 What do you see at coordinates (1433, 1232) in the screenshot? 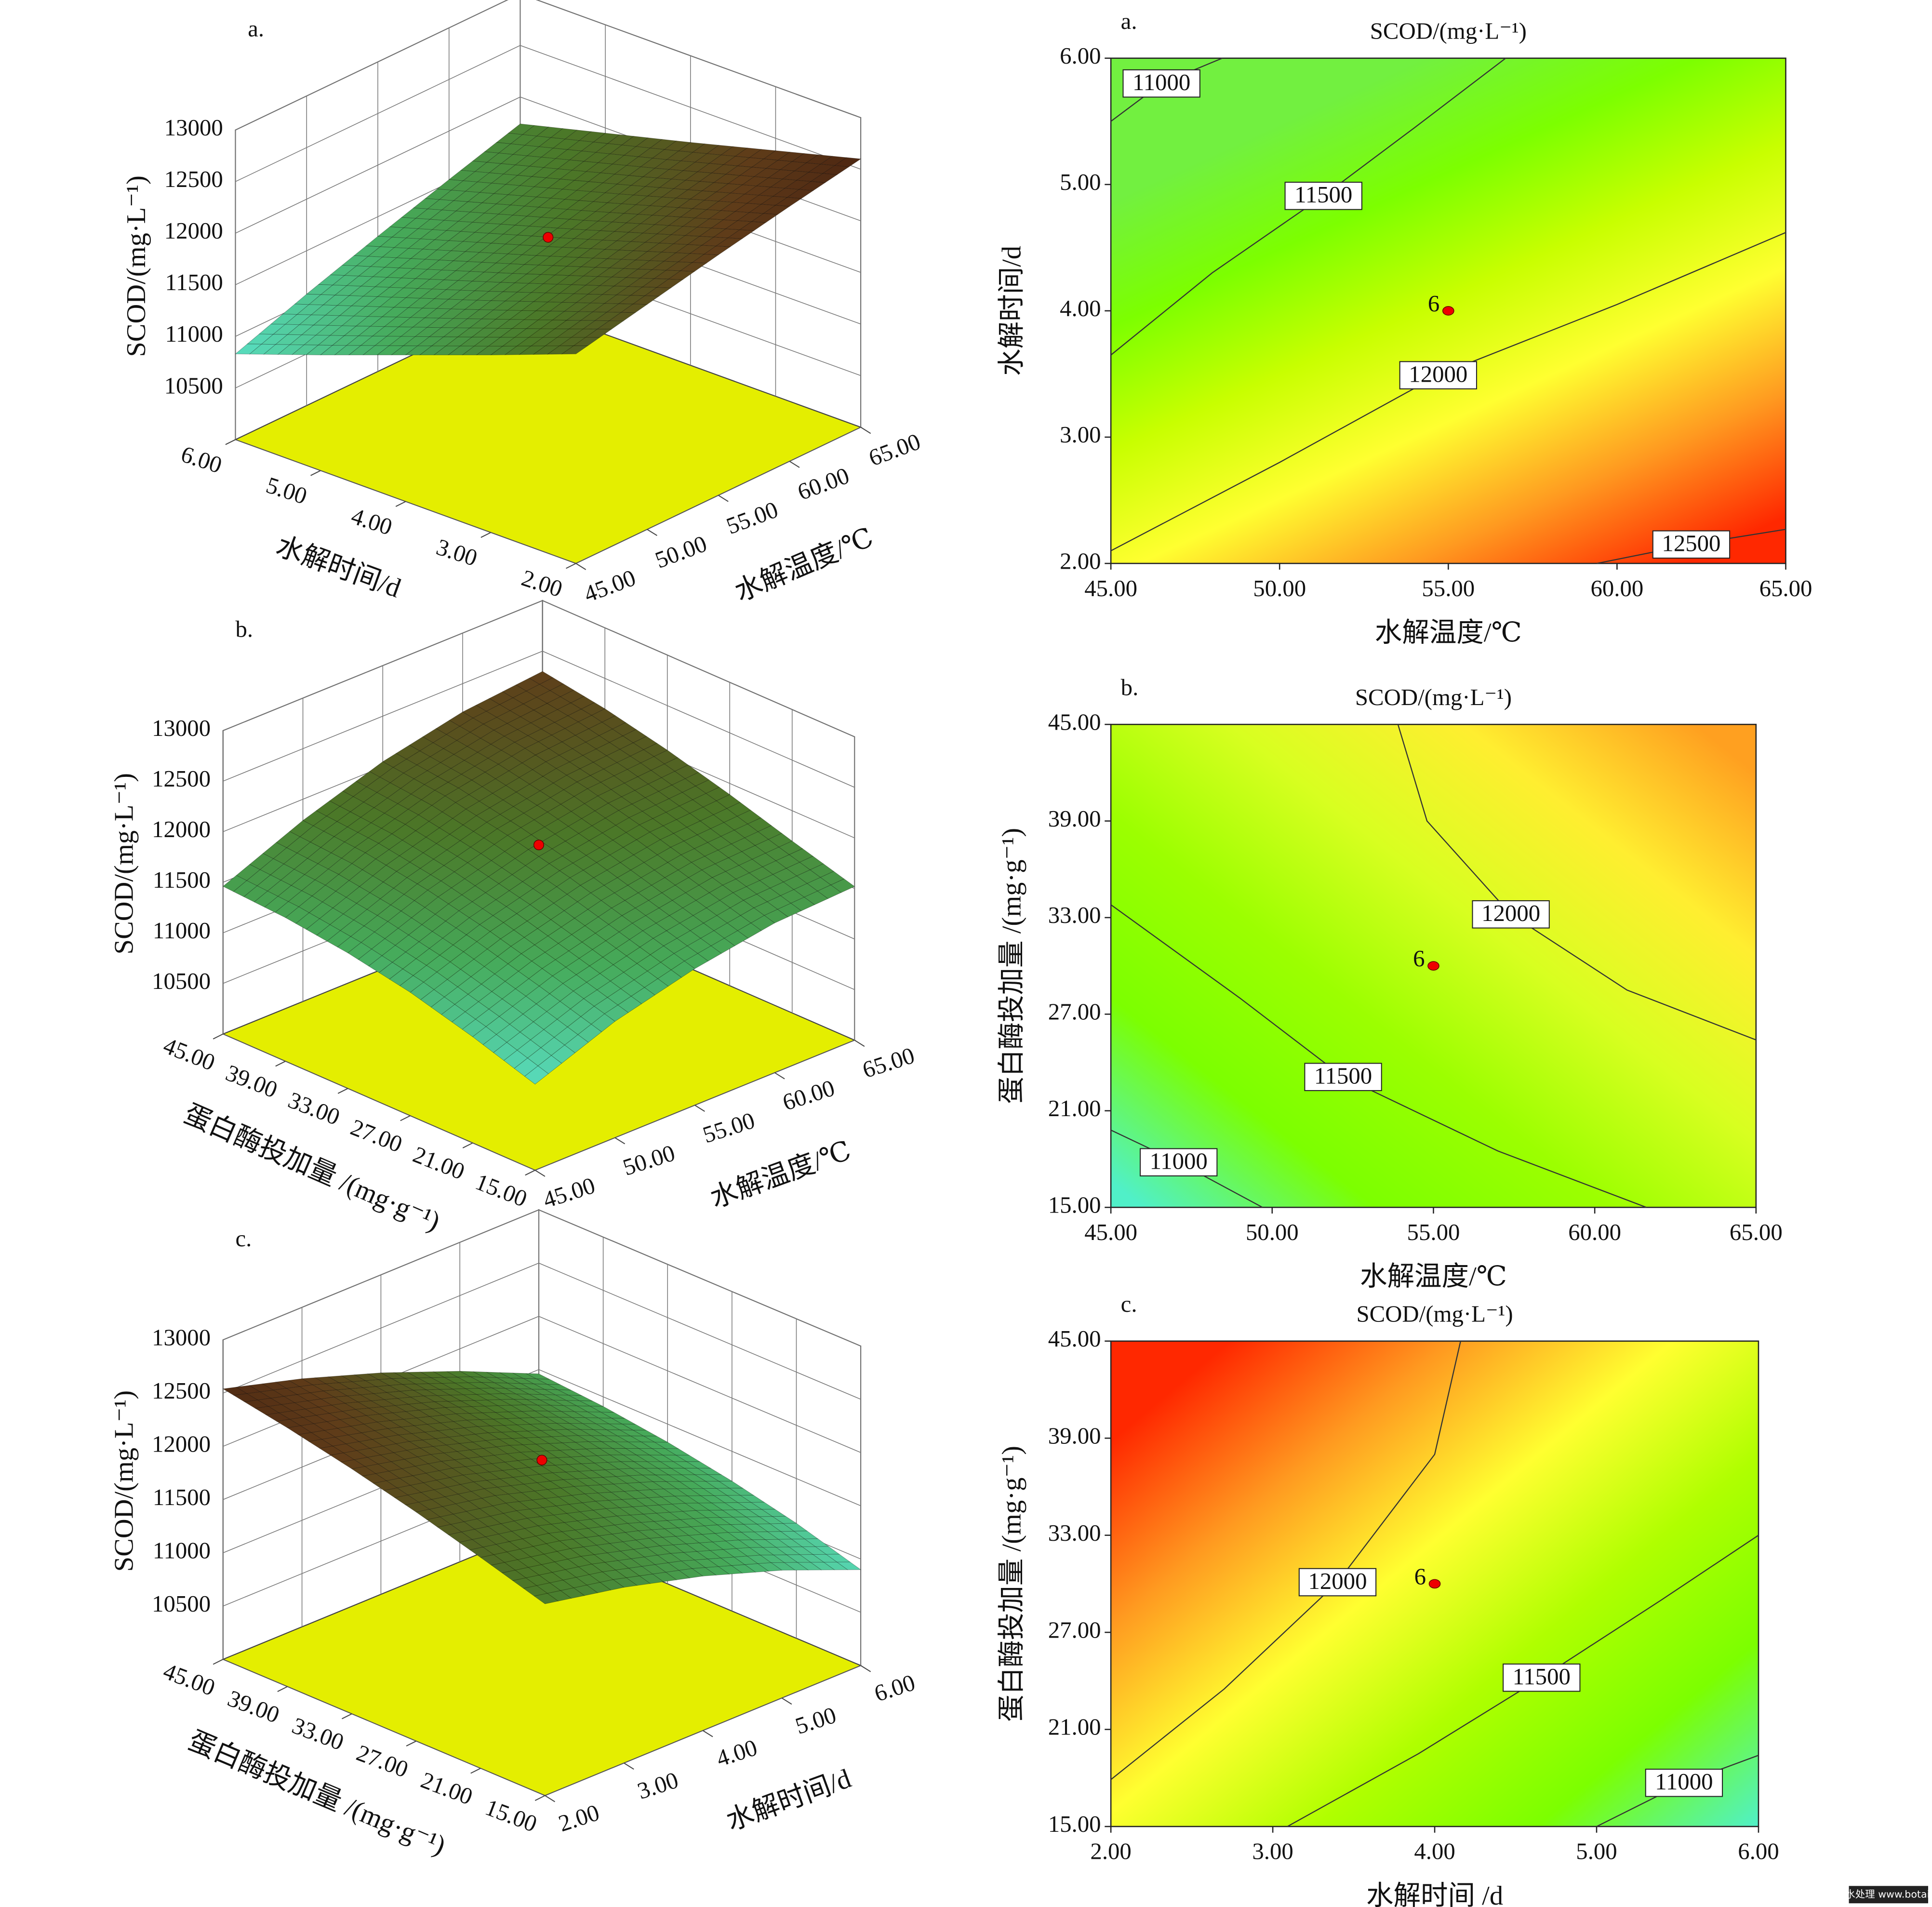
I see `x-tick-label: 55.00` at bounding box center [1433, 1232].